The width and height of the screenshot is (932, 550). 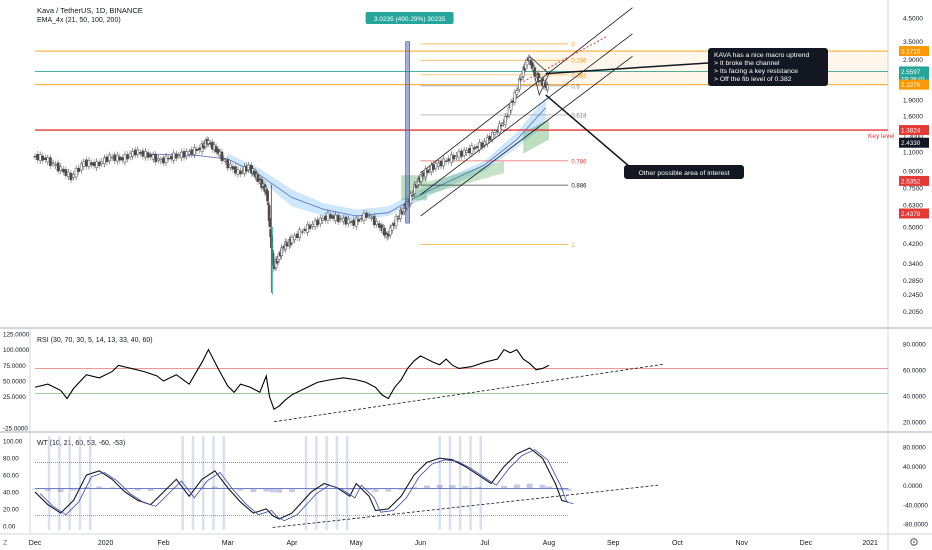 I want to click on fib-label-0.618: 0.618, so click(x=579, y=116).